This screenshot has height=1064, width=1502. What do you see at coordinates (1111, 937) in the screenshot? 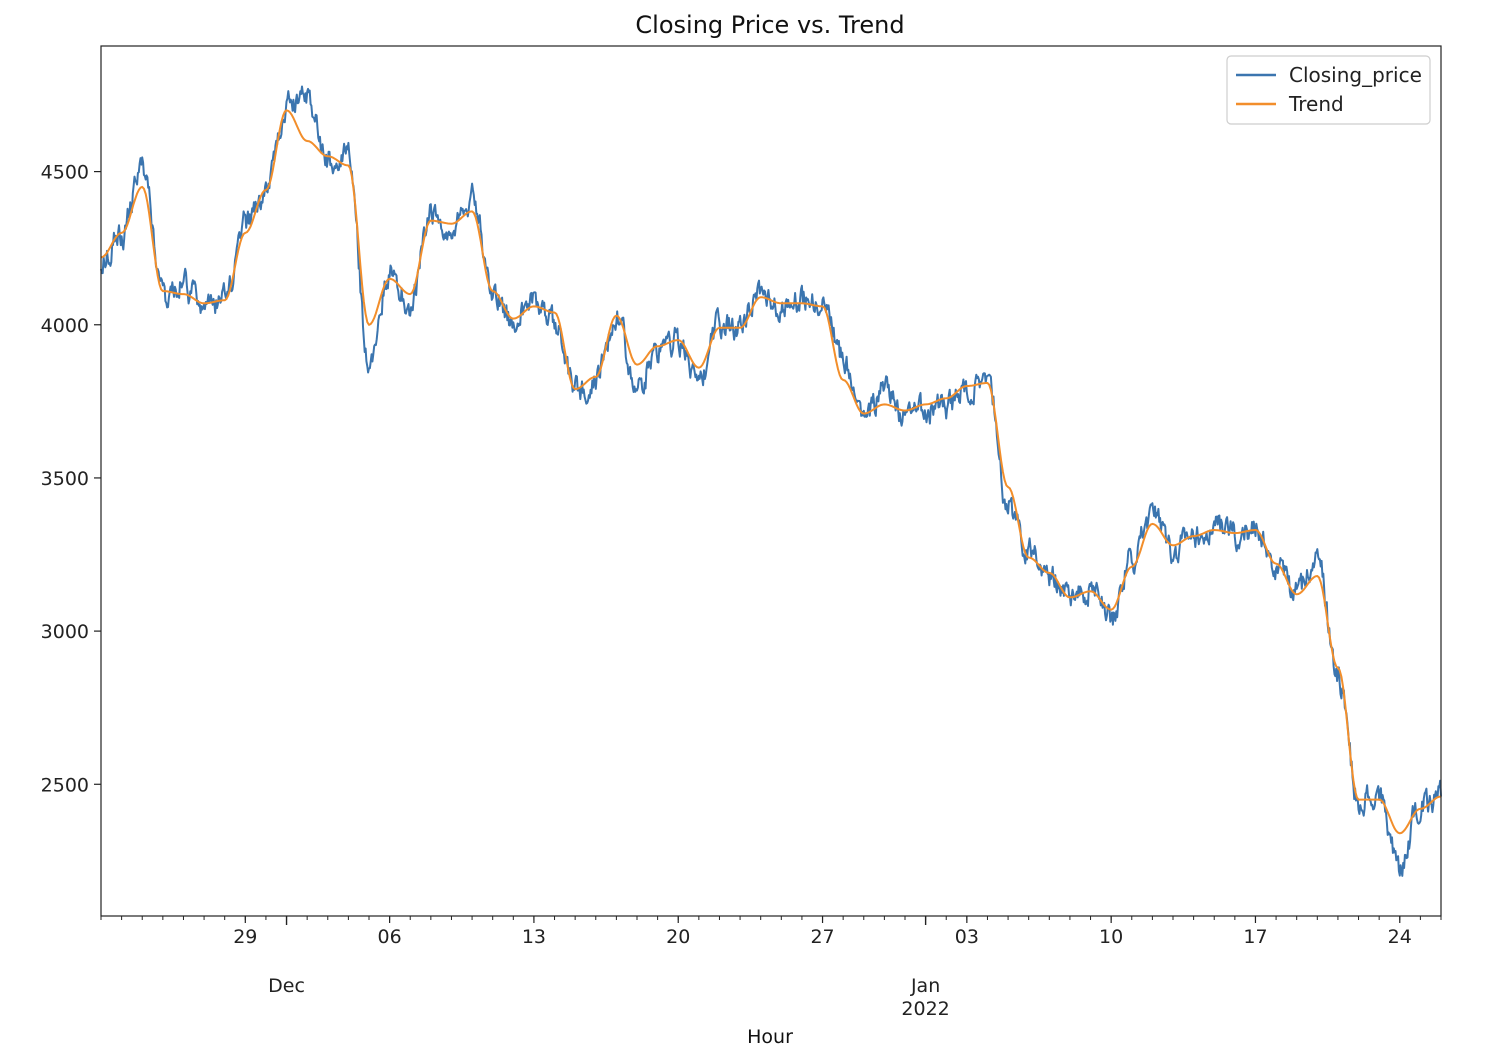
I see `x-tick-label: 10` at bounding box center [1111, 937].